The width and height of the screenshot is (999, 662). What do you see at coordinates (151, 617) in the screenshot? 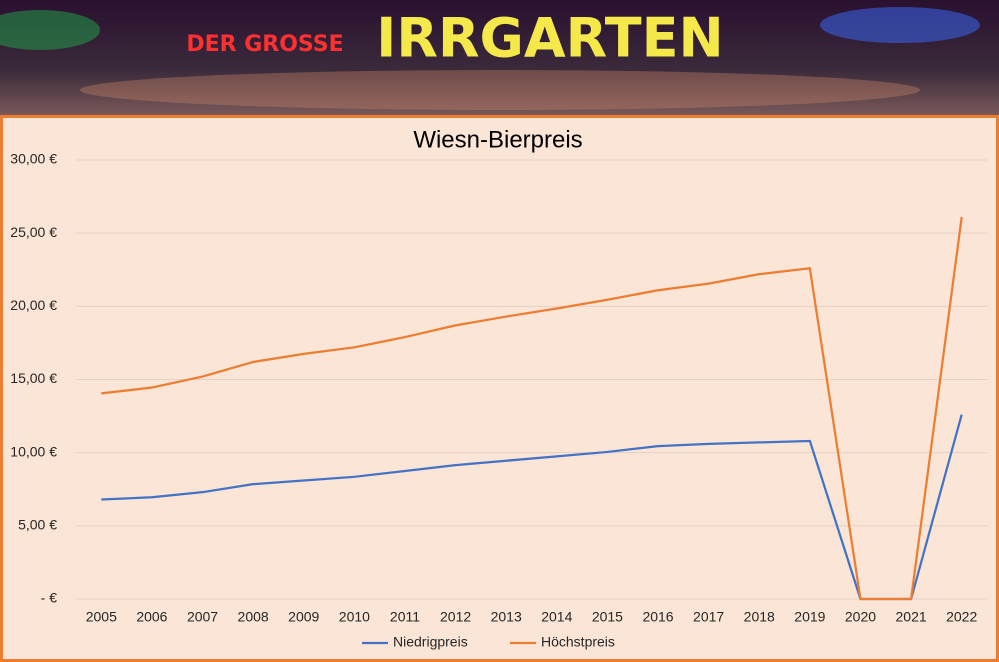
I see `x-tick-label: 2006` at bounding box center [151, 617].